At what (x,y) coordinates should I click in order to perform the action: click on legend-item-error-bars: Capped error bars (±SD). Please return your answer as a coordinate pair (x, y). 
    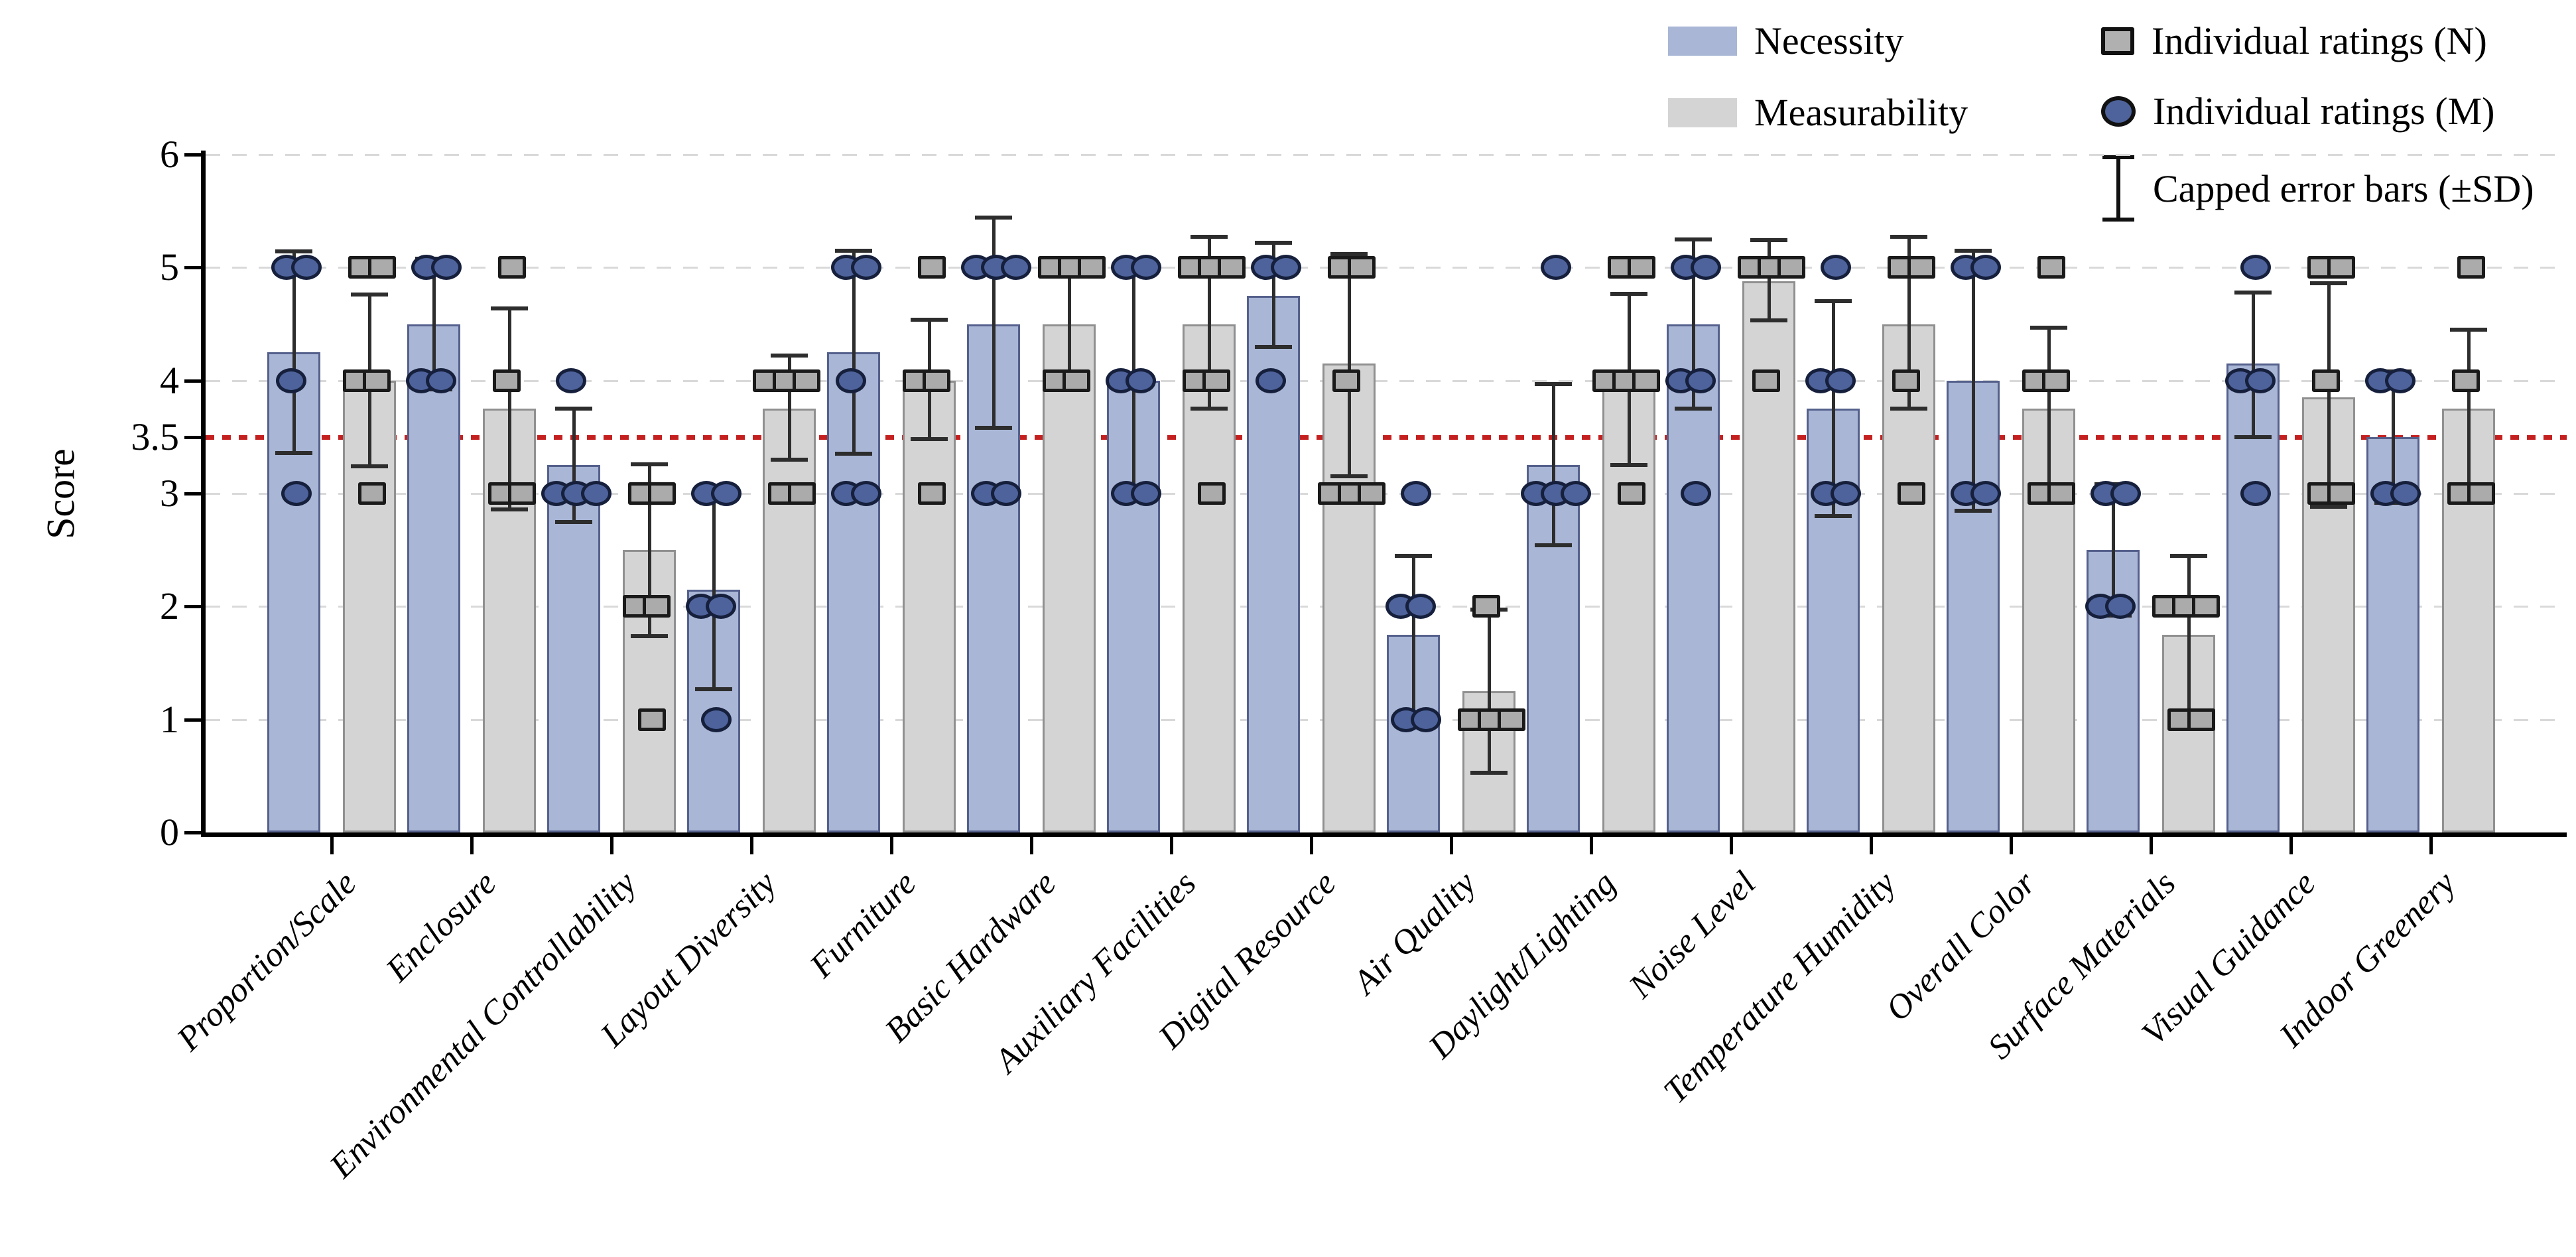
    Looking at the image, I should click on (2318, 188).